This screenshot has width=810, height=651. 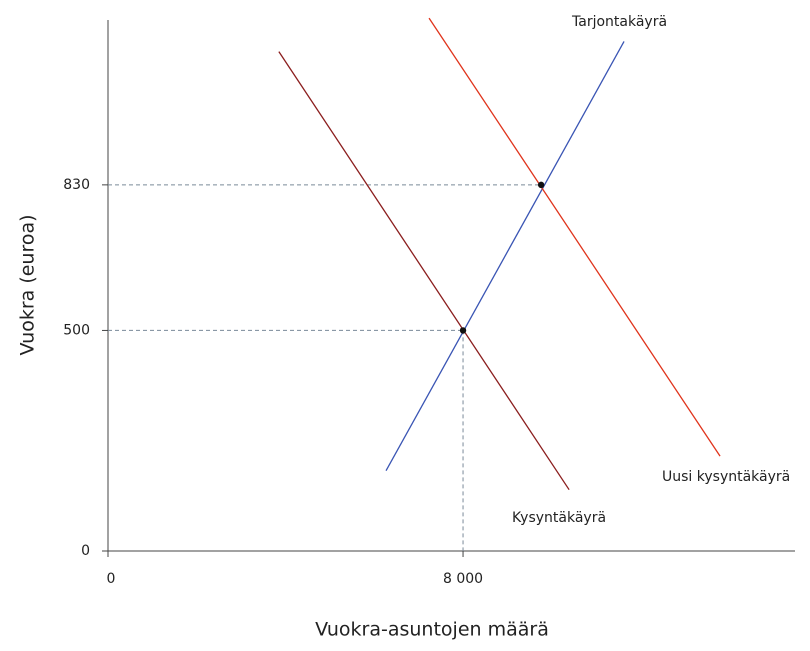 What do you see at coordinates (85, 551) in the screenshot?
I see `y-tick-label: 0` at bounding box center [85, 551].